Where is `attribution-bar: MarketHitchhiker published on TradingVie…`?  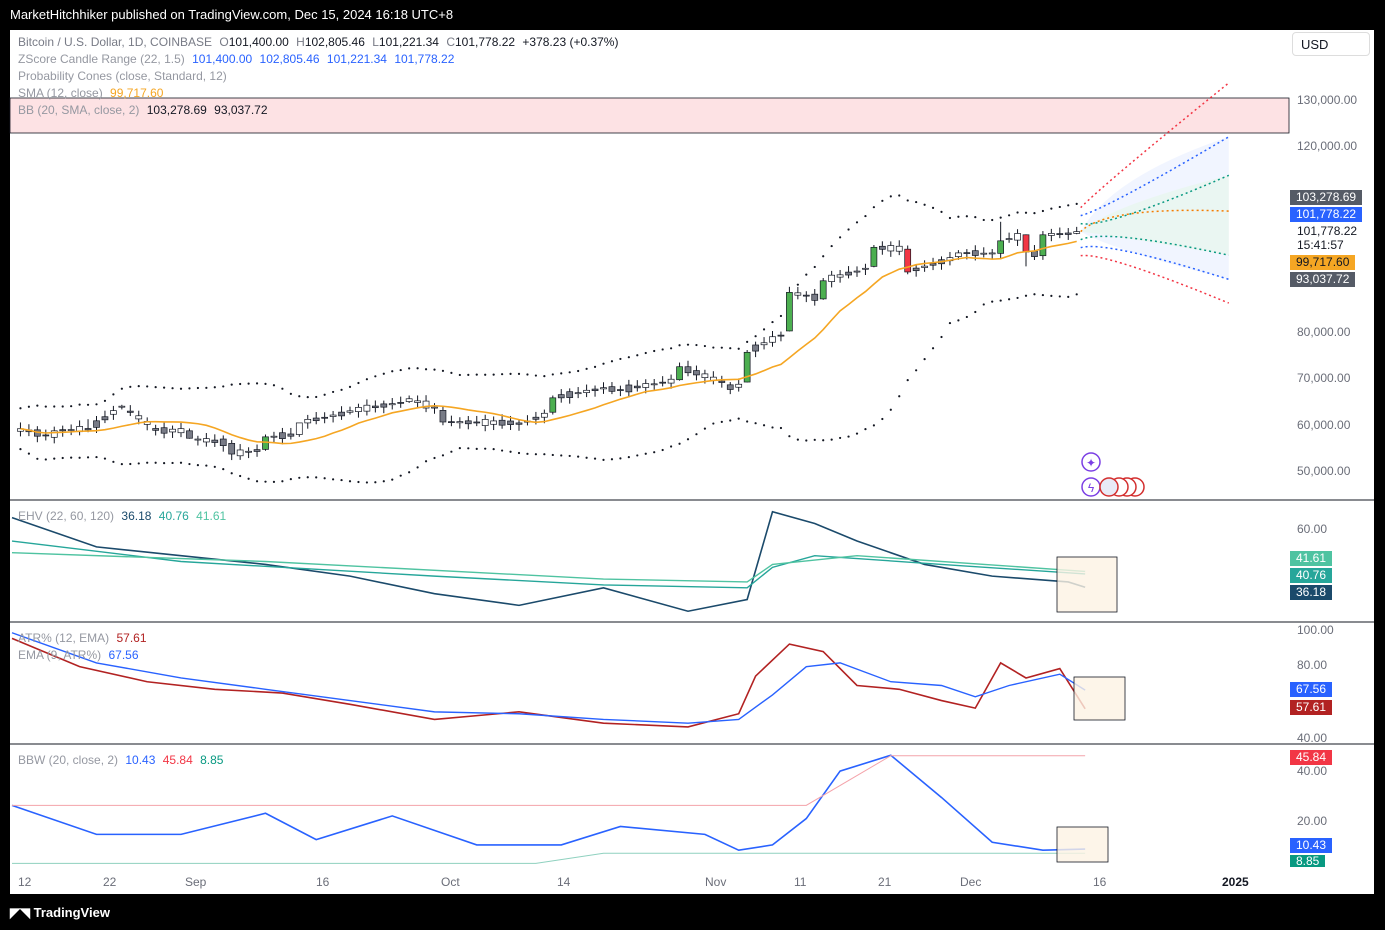
attribution-bar: MarketHitchhiker published on TradingVie… is located at coordinates (692, 15).